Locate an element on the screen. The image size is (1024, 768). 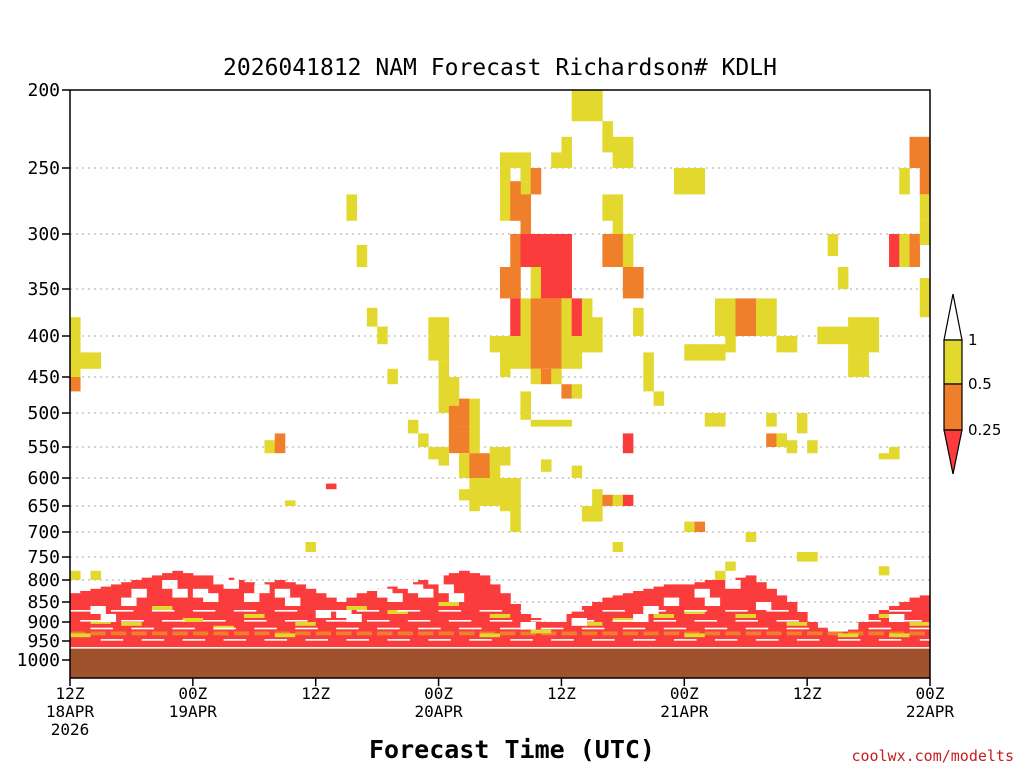
ground-edge is located at coordinates (500, 648).